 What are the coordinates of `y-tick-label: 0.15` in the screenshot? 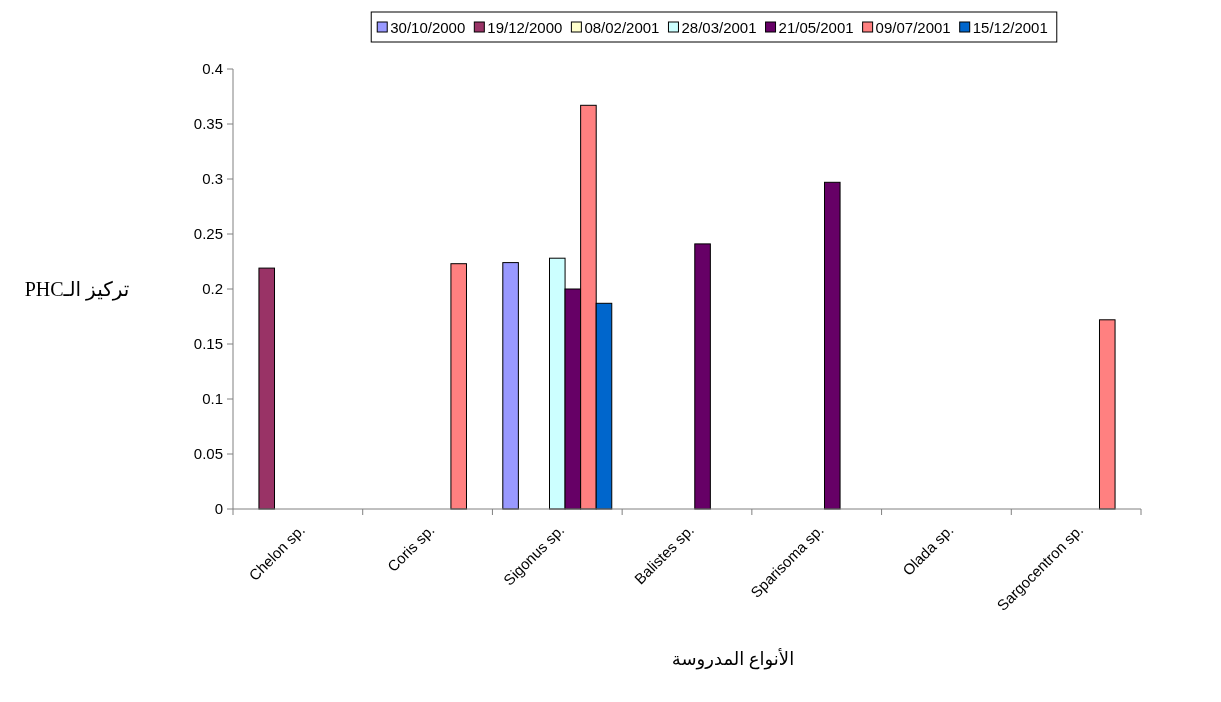 It's located at (208, 343).